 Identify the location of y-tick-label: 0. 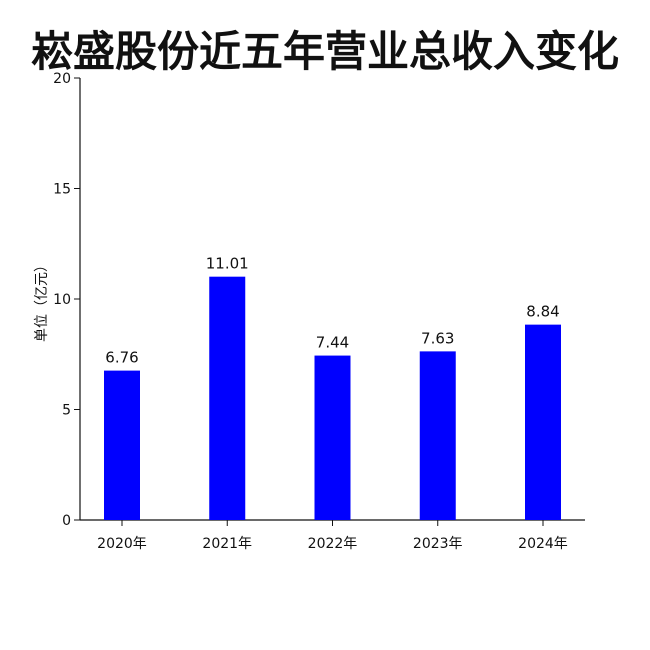
(66, 521).